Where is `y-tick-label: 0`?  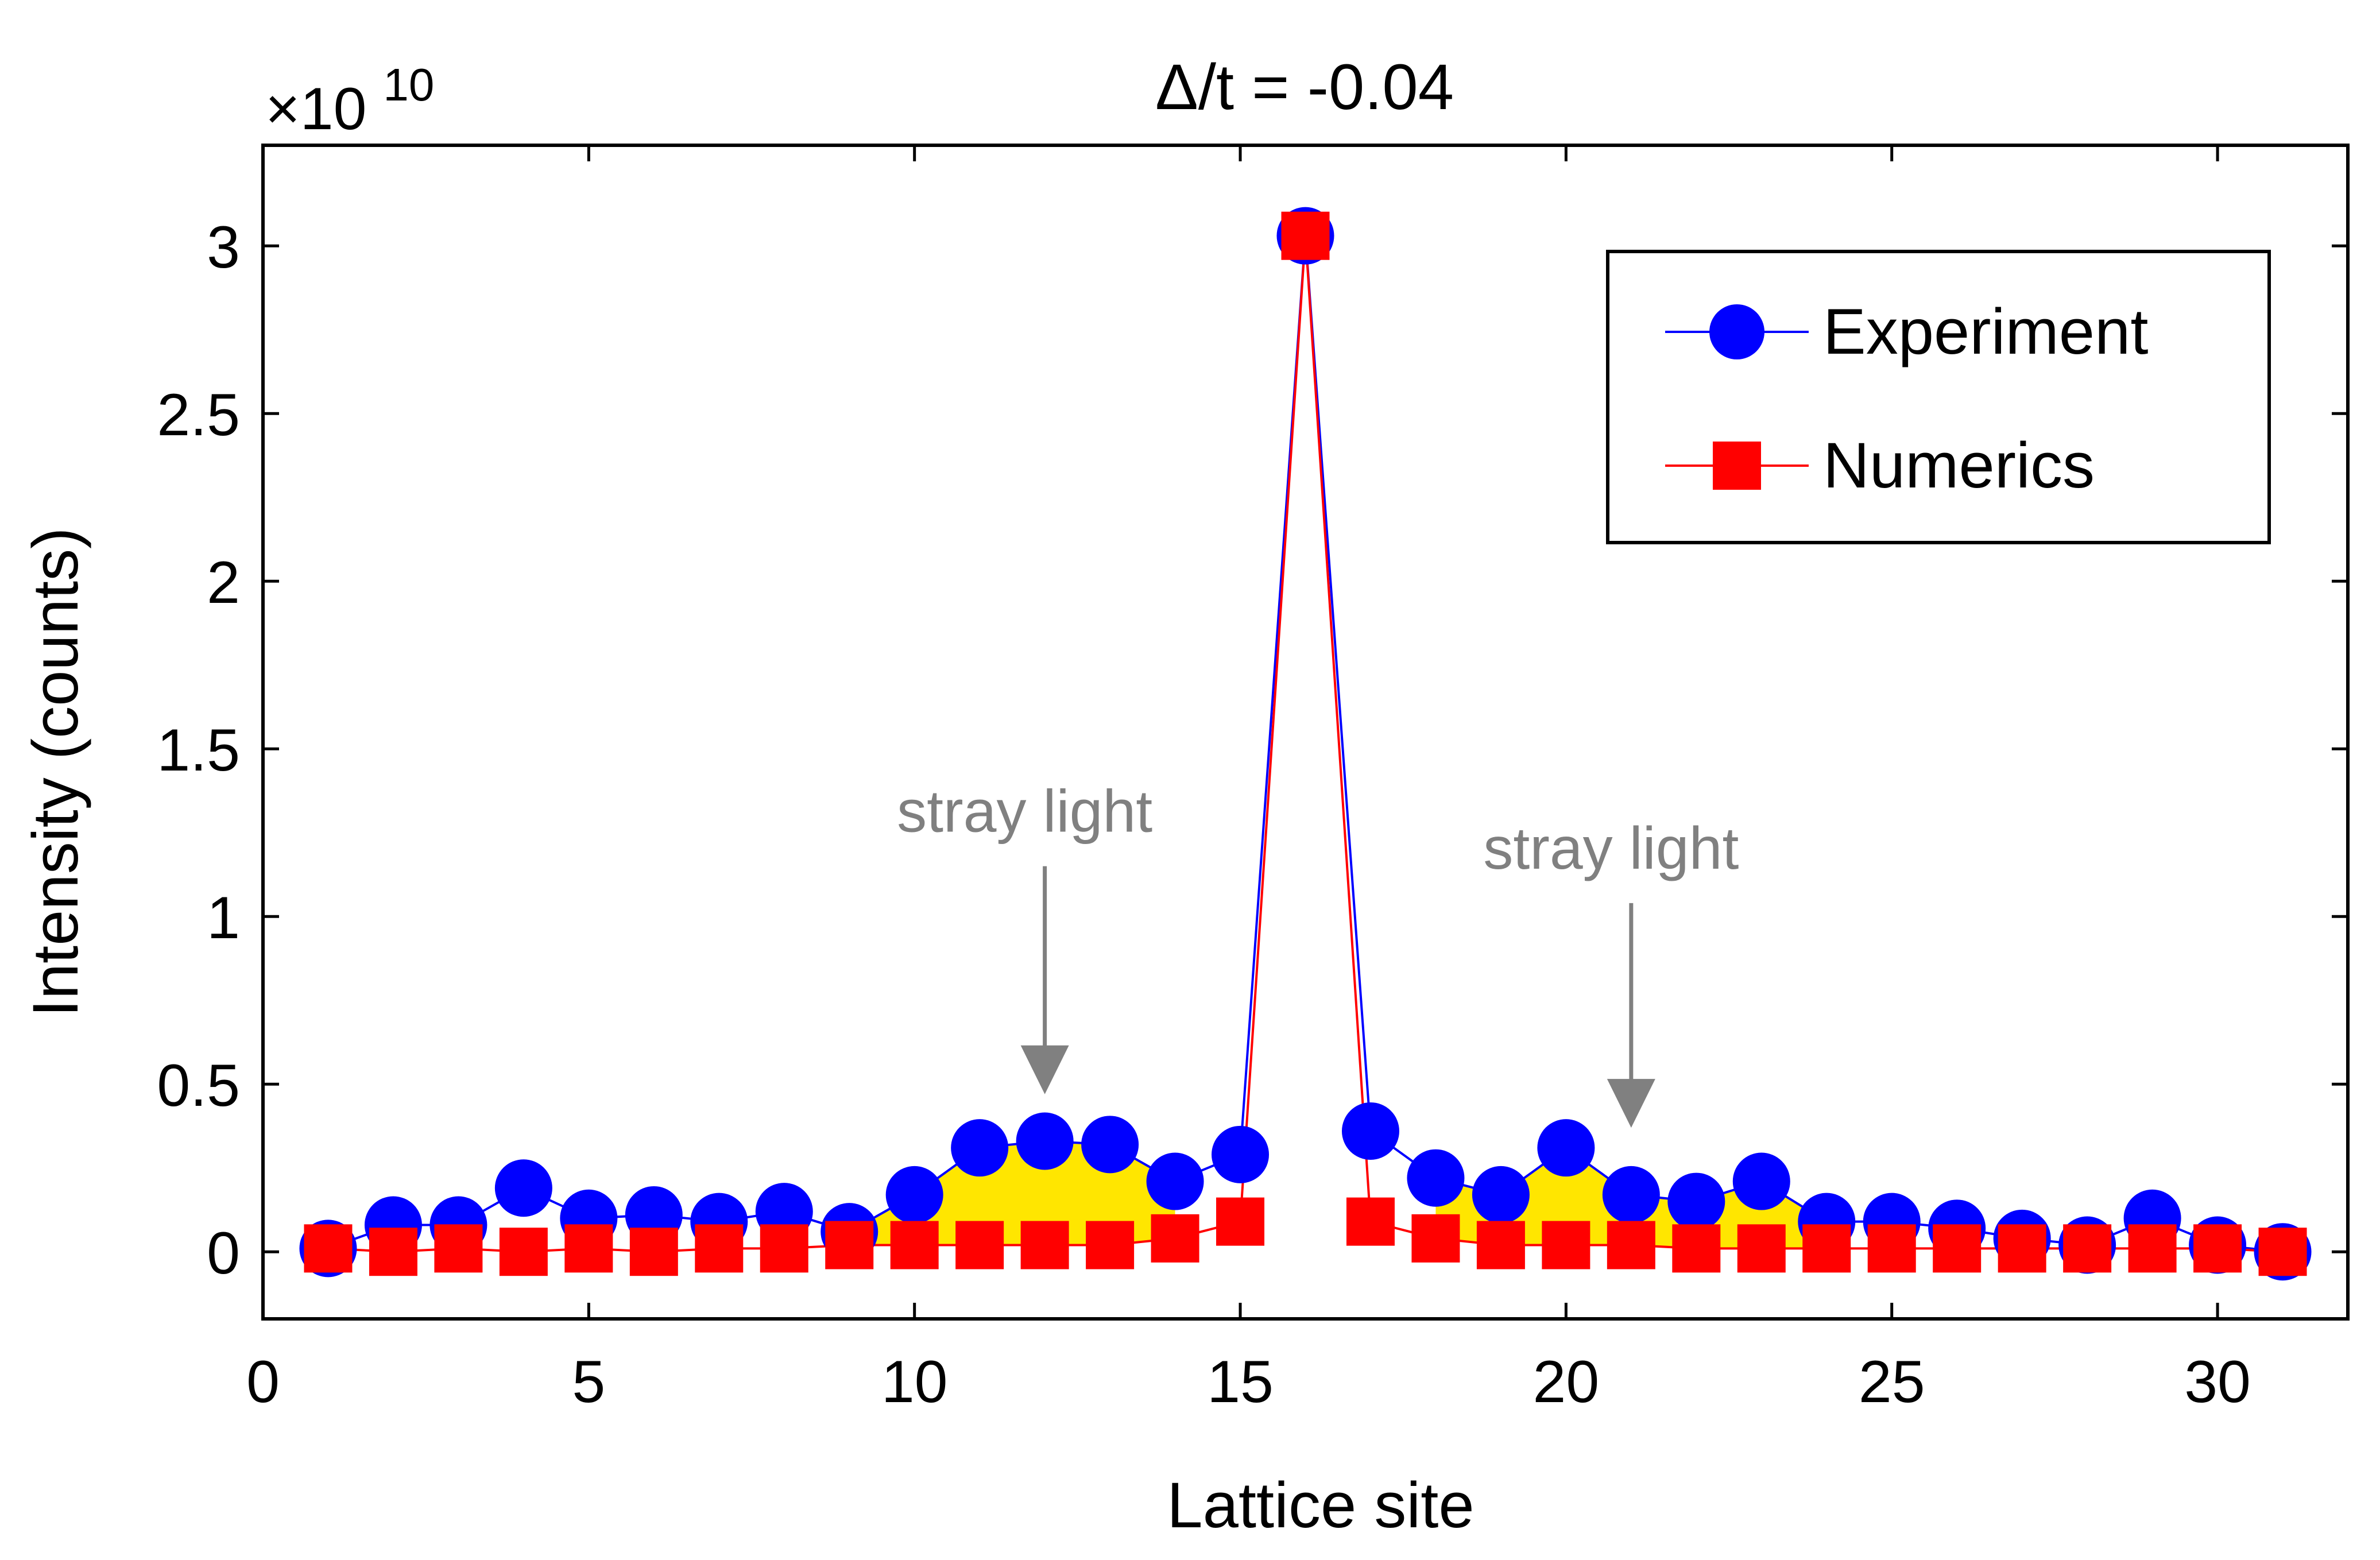
y-tick-label: 0 is located at coordinates (224, 1253).